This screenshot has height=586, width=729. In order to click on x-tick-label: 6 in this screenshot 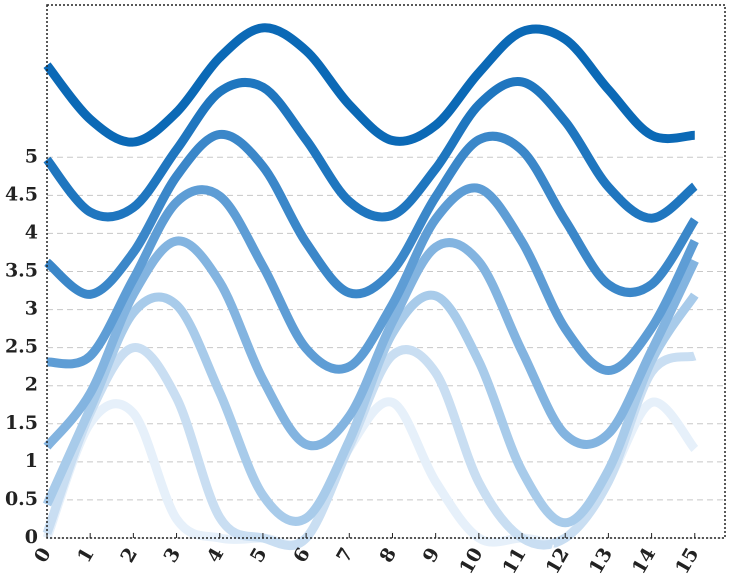, I will do `click(302, 555)`.